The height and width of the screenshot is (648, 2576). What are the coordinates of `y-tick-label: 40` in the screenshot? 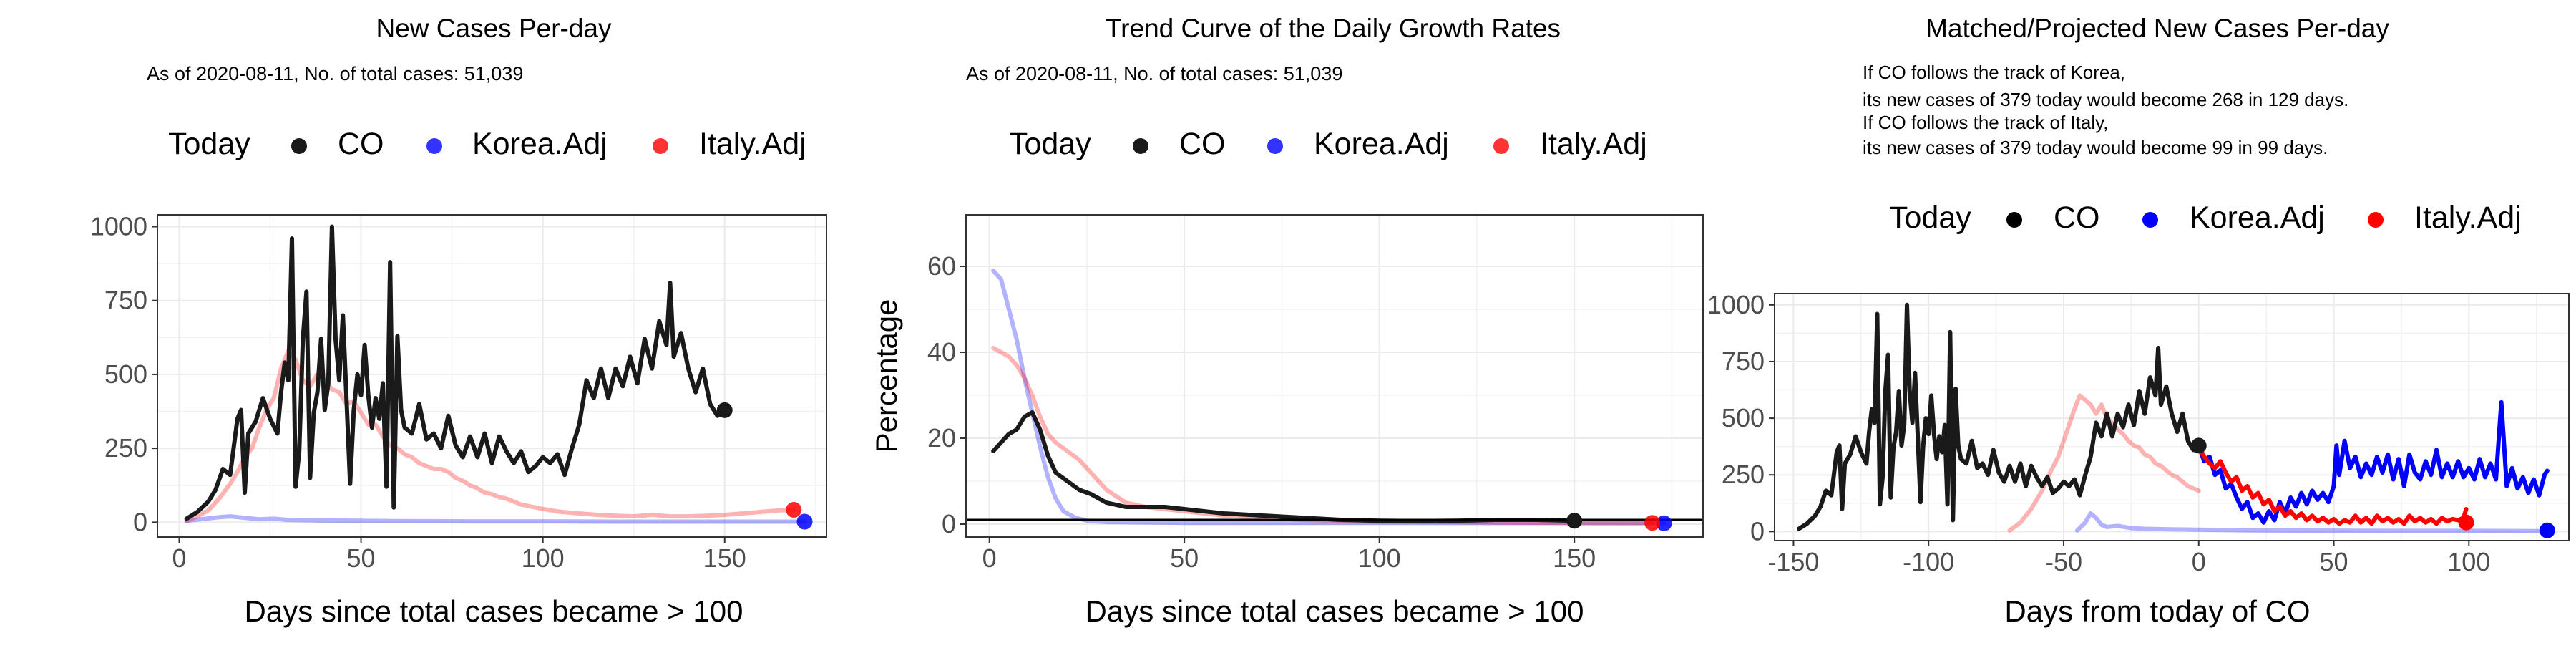 It's located at (941, 352).